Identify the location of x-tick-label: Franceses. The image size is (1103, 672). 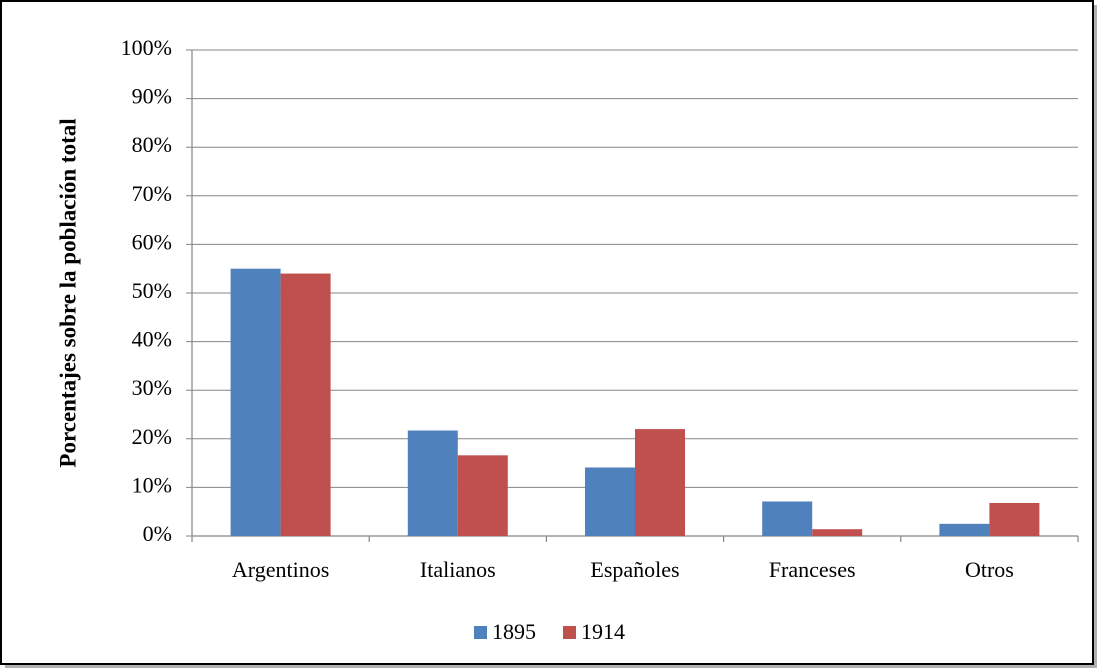
(812, 569).